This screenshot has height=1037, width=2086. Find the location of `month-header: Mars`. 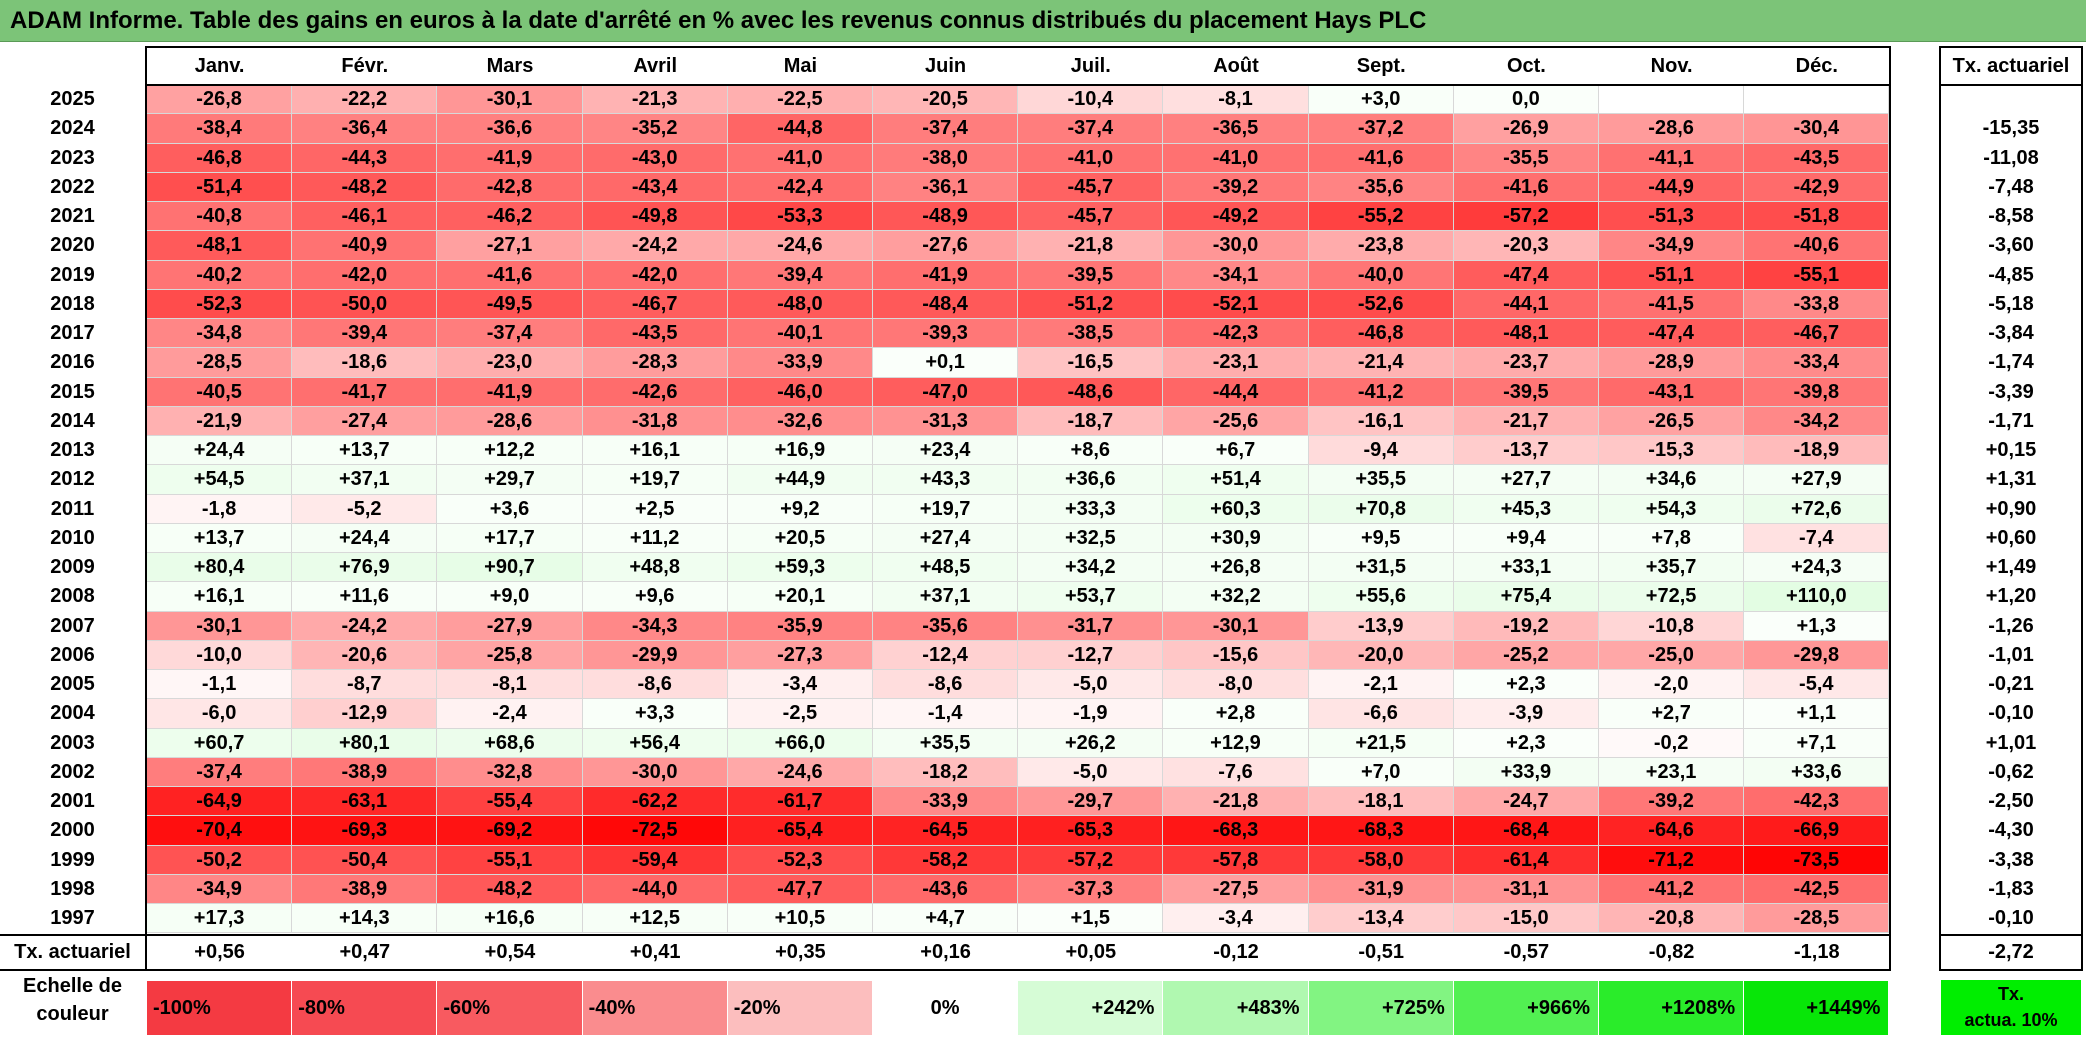

month-header: Mars is located at coordinates (510, 66).